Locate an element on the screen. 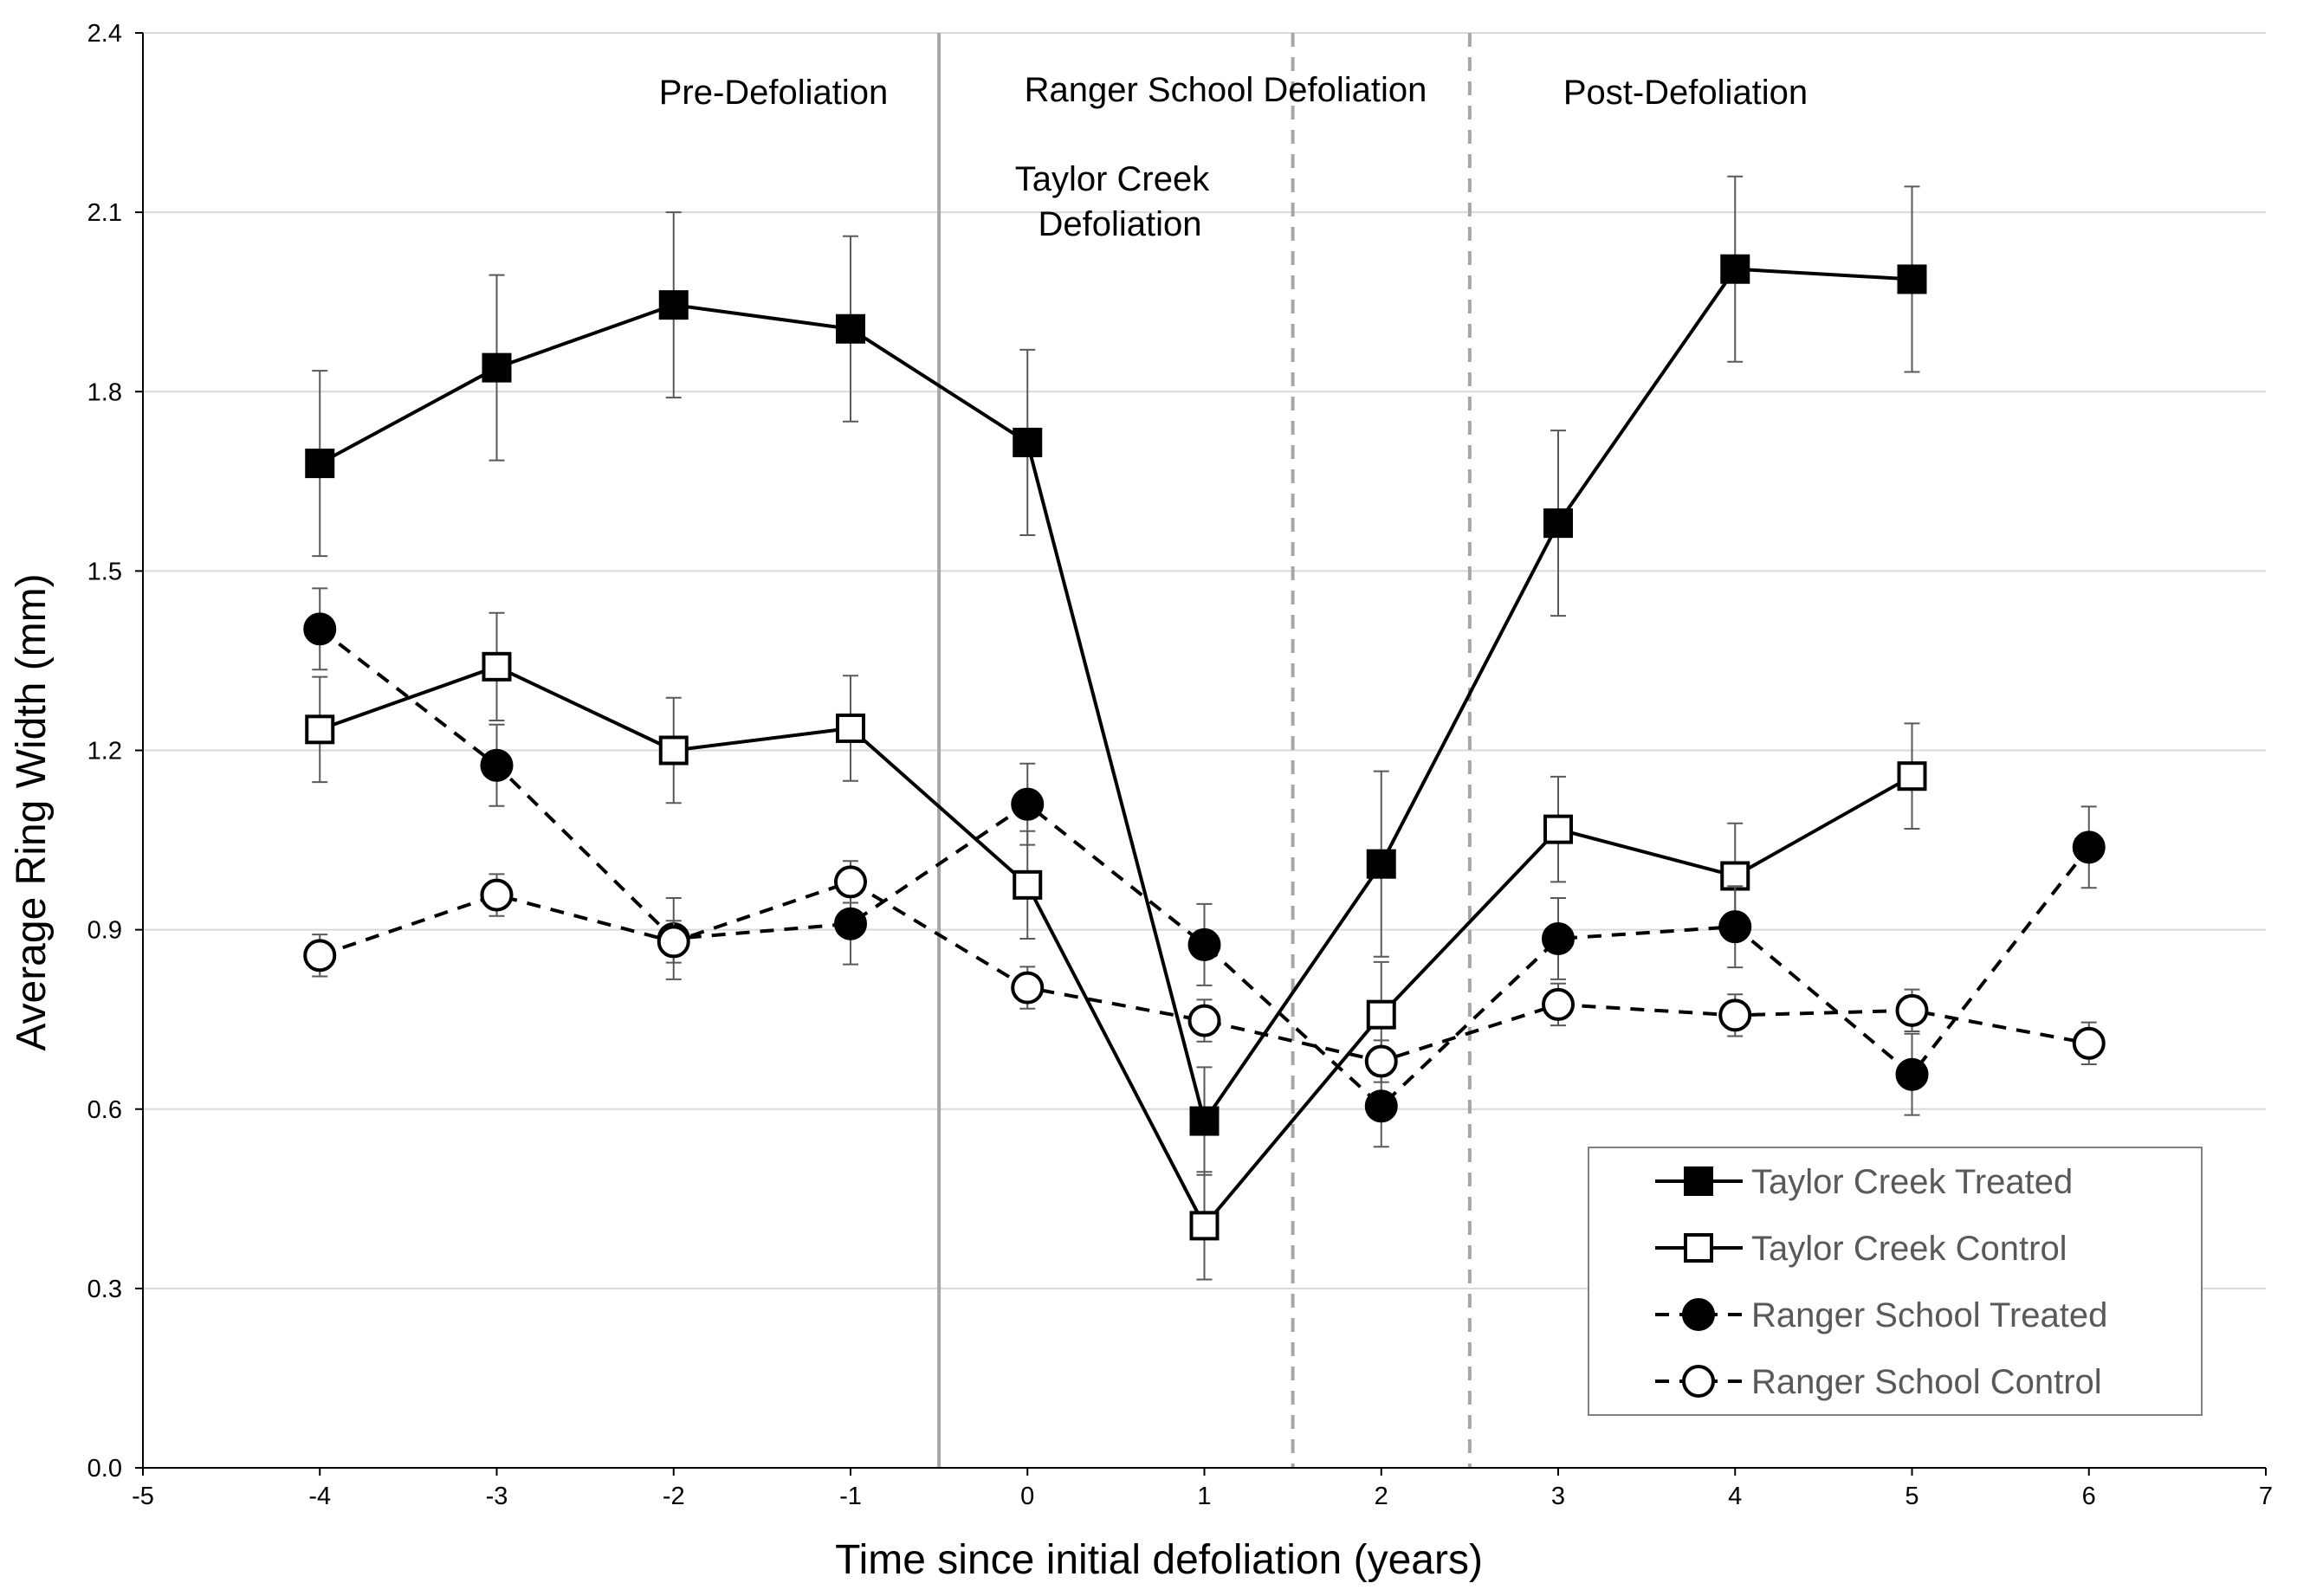 This screenshot has width=2297, height=1596. legend-label-taylor-creek-control: Taylor Creek Control is located at coordinates (1909, 1249).